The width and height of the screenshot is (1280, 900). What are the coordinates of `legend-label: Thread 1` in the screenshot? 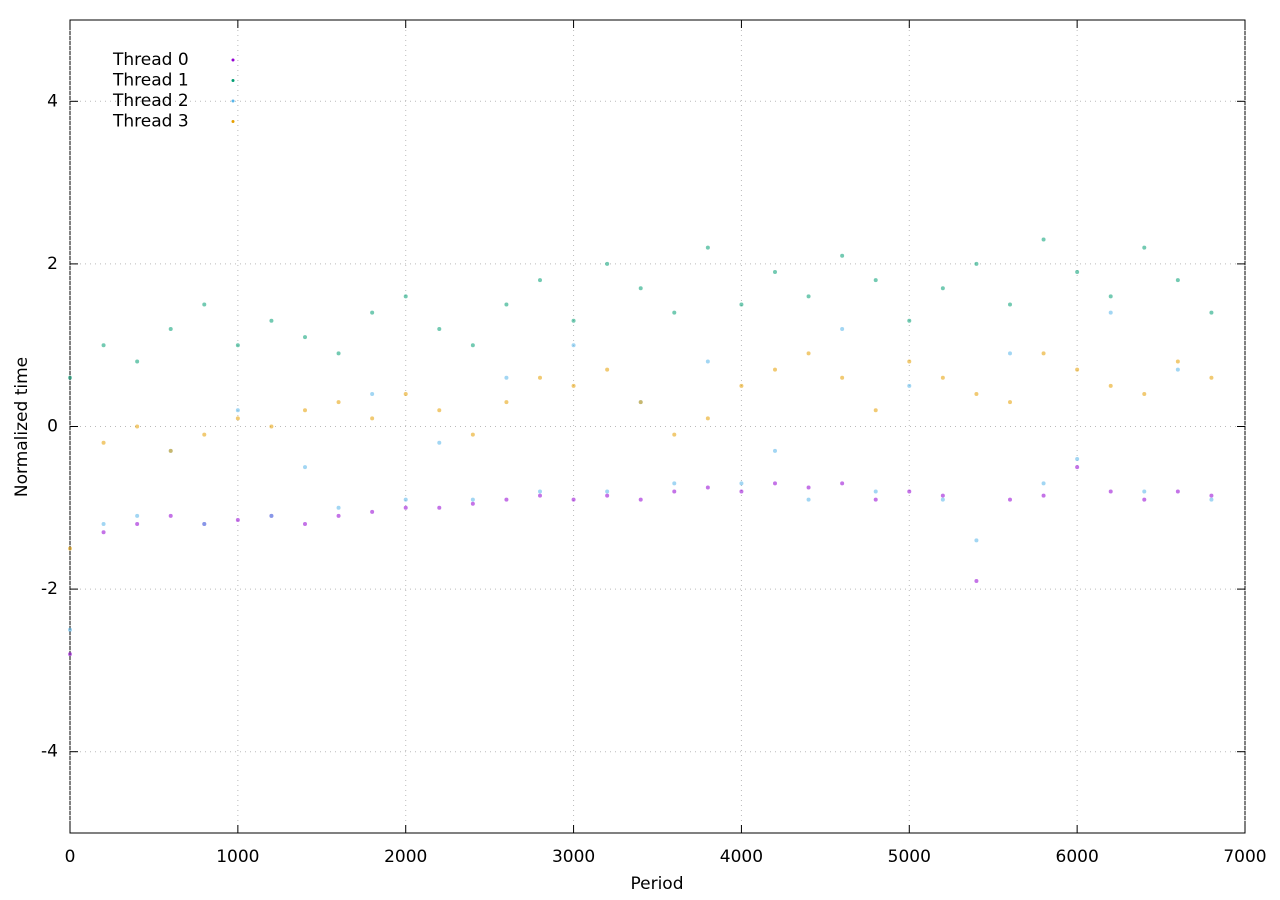 It's located at (150, 81).